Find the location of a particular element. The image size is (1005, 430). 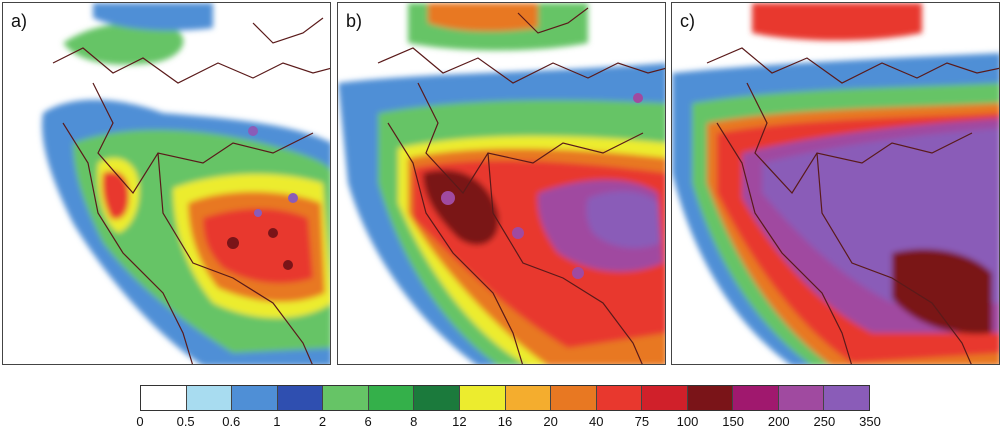

colorbar-tick-label: 8 is located at coordinates (414, 421).